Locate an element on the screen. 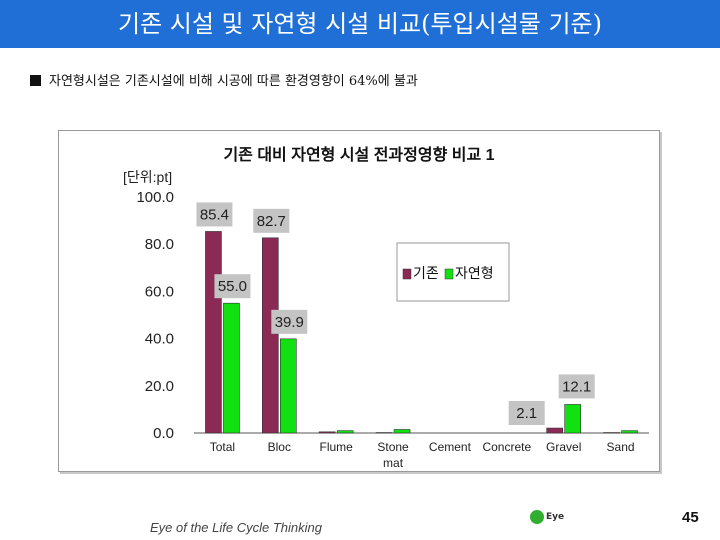 This screenshot has height=540, width=720. eye-logo: Eye is located at coordinates (547, 518).